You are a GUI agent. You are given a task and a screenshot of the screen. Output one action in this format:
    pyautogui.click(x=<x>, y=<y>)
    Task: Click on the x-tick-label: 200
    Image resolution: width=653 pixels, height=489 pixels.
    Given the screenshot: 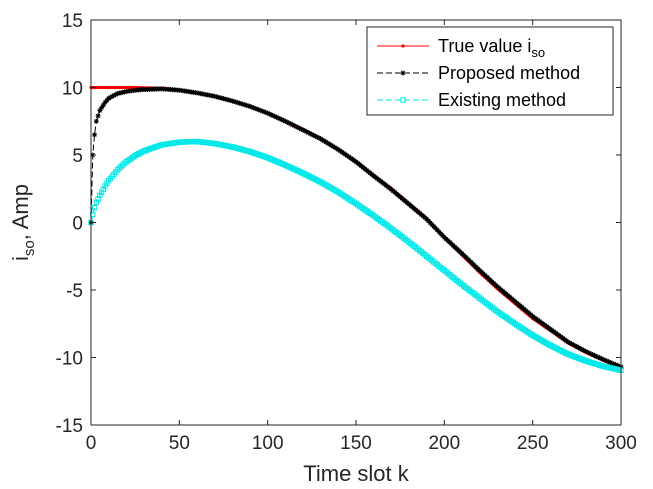 What is the action you would take?
    pyautogui.click(x=444, y=443)
    